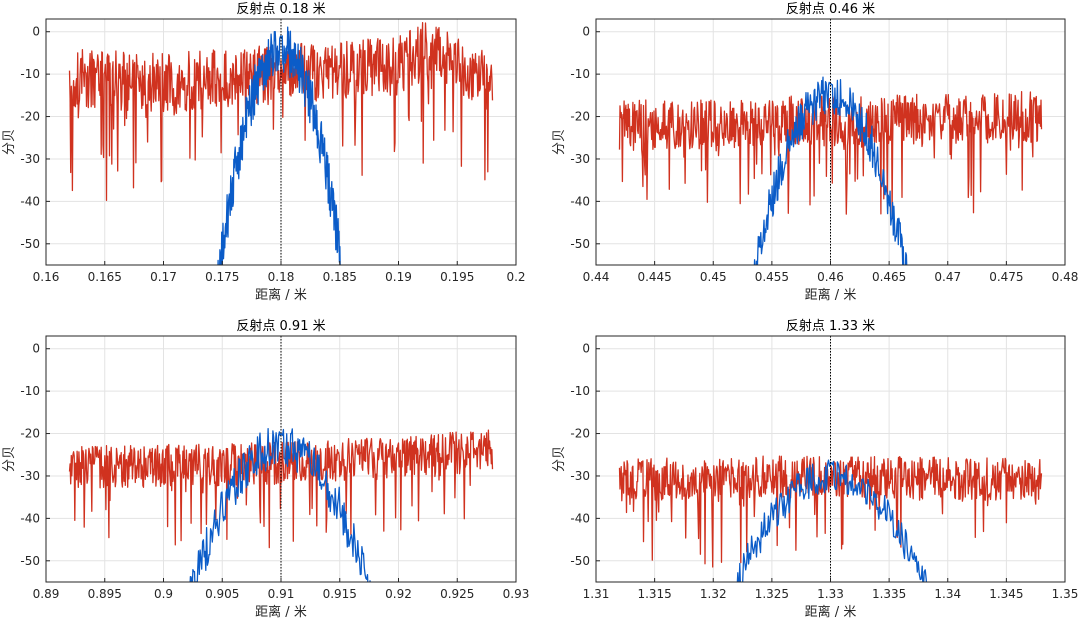 The image size is (1080, 625). Describe the element at coordinates (1065, 277) in the screenshot. I see `x-tick-label: 0.48` at that location.